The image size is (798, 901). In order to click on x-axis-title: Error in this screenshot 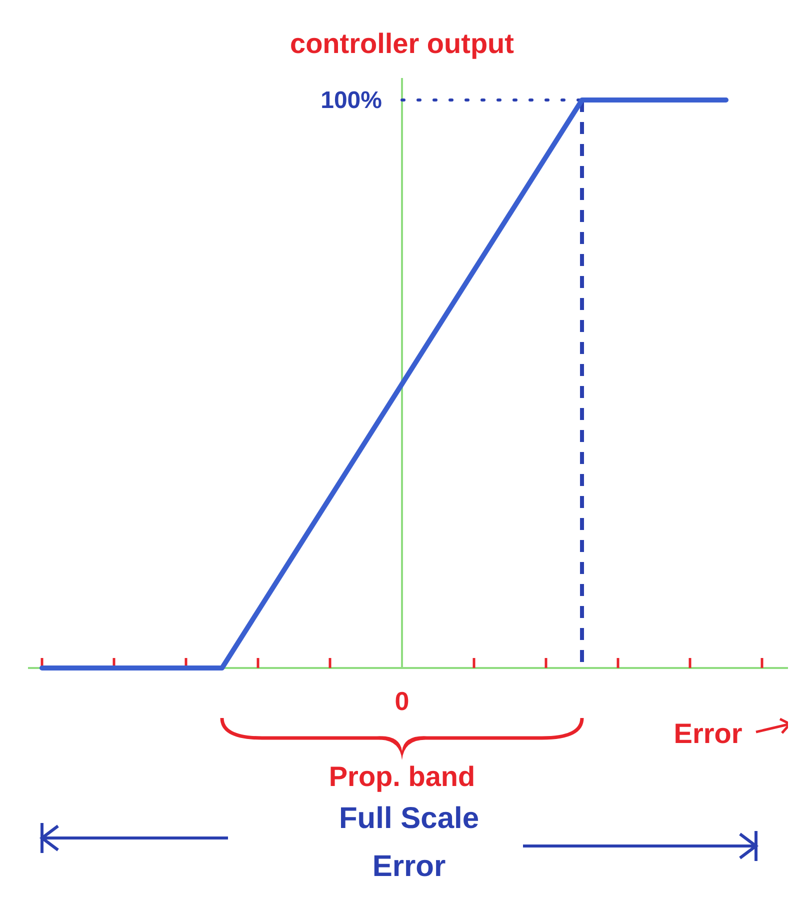, I will do `click(708, 733)`.